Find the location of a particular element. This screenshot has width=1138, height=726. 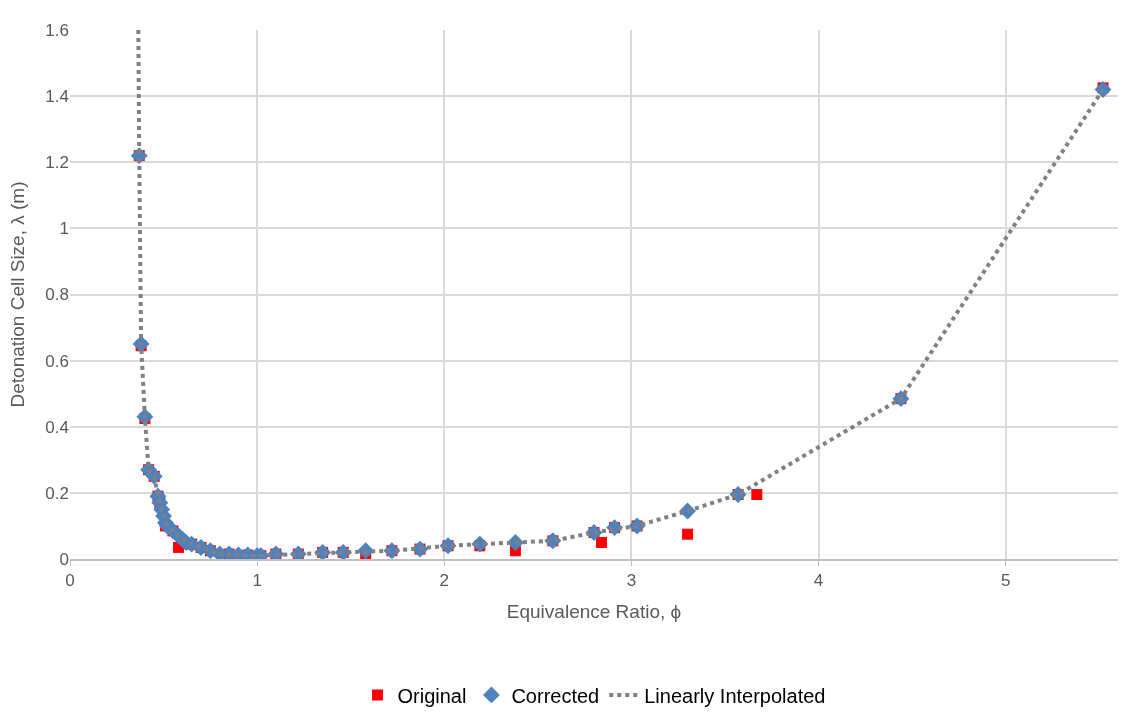

legend-label: Corrected is located at coordinates (555, 695).